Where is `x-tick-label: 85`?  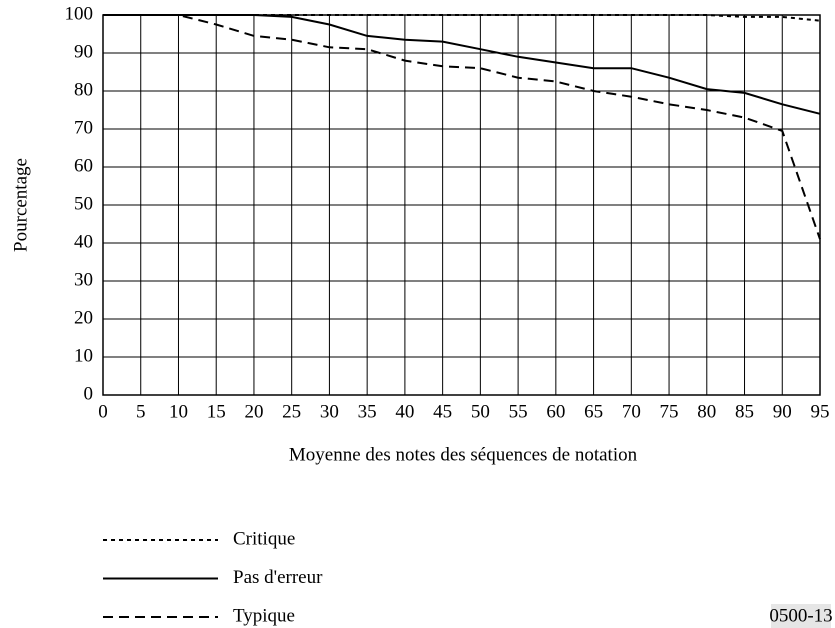
x-tick-label: 85 is located at coordinates (744, 411).